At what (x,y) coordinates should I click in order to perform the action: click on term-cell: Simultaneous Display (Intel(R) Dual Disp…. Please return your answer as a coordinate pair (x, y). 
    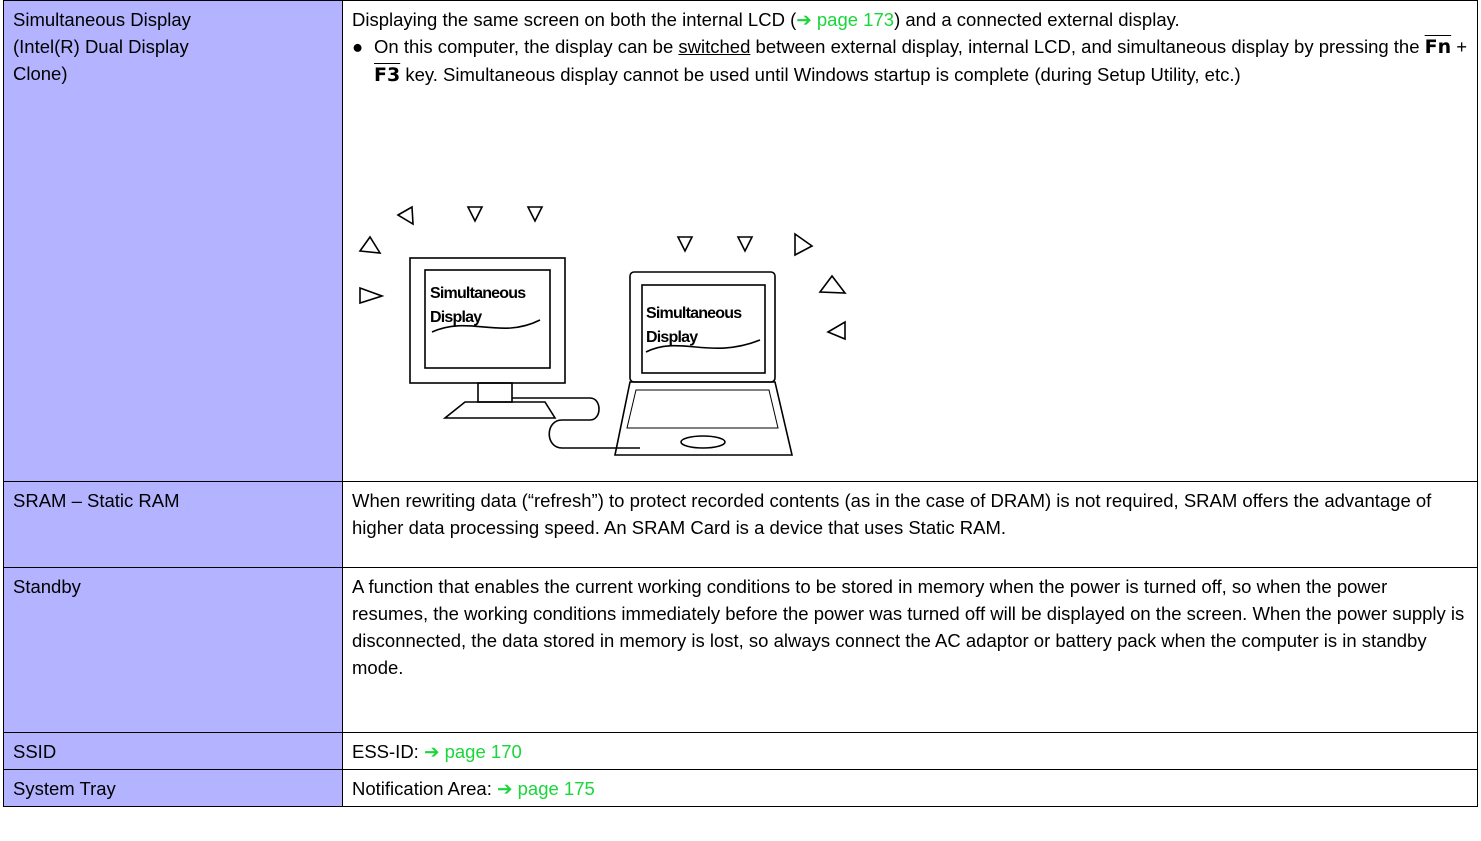
    Looking at the image, I should click on (173, 241).